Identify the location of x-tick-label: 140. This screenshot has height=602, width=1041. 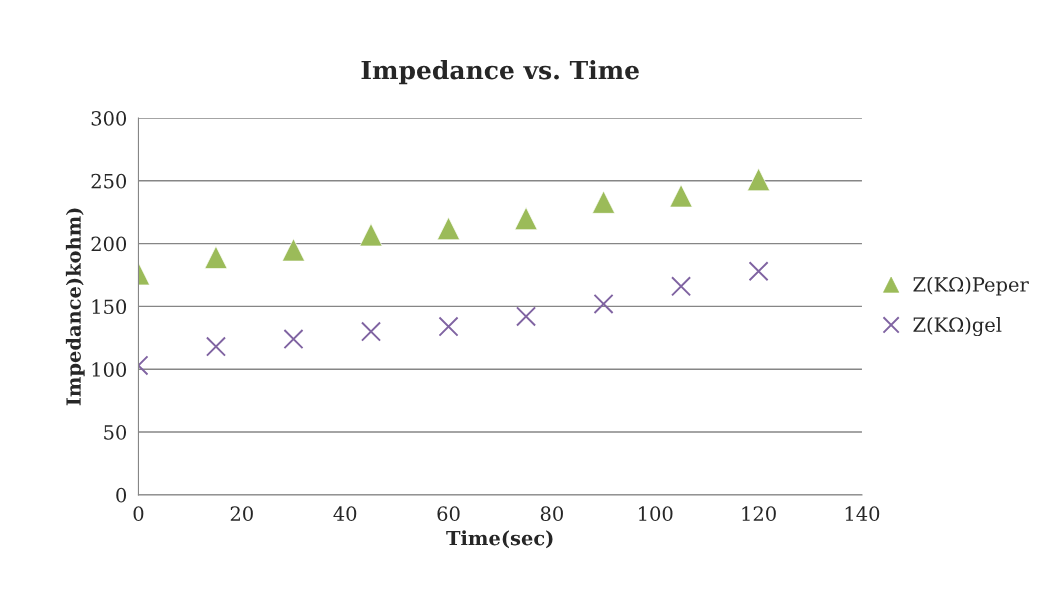
(862, 514).